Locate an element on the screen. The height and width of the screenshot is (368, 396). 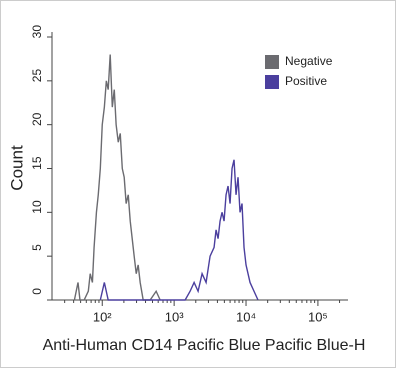
x-tick-label: 10⁴ is located at coordinates (246, 316).